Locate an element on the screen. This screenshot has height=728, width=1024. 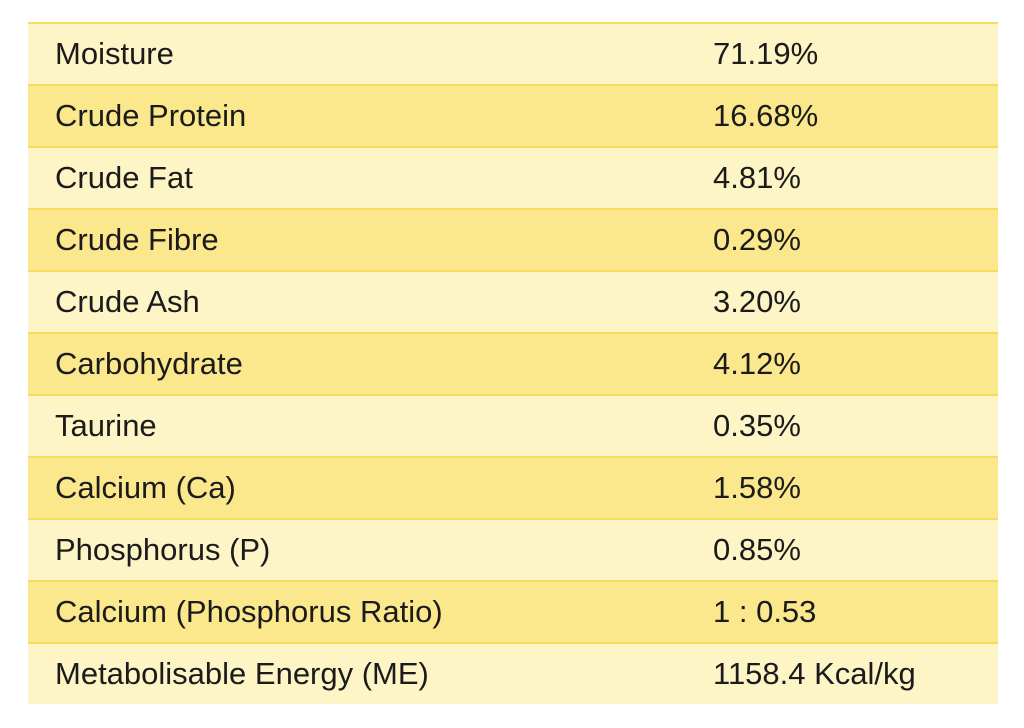
table-row: Crude Ash 3.20% is located at coordinates (513, 301).